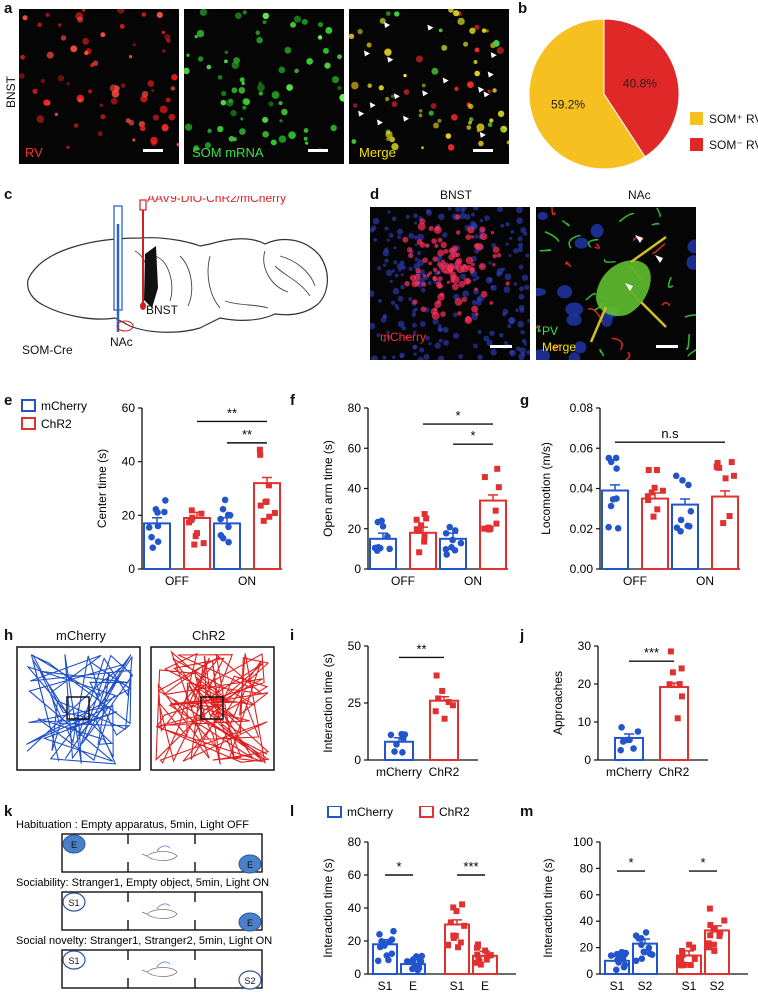 The image size is (758, 997). Describe the element at coordinates (635, 581) in the screenshot. I see `x-tick-label: OFF` at that location.